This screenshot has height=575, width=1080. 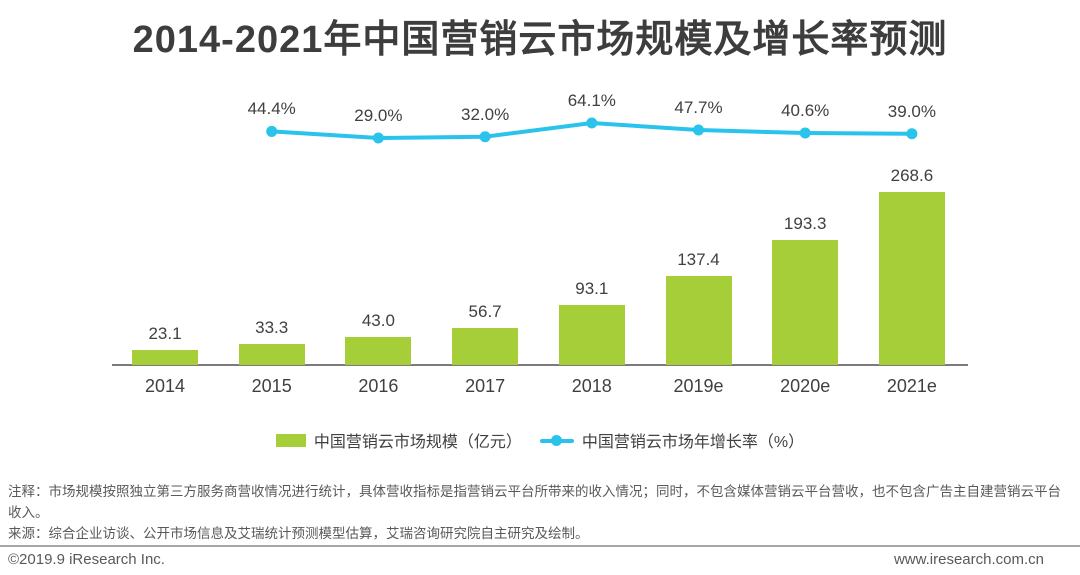 I want to click on bar-2020e, so click(x=805, y=302).